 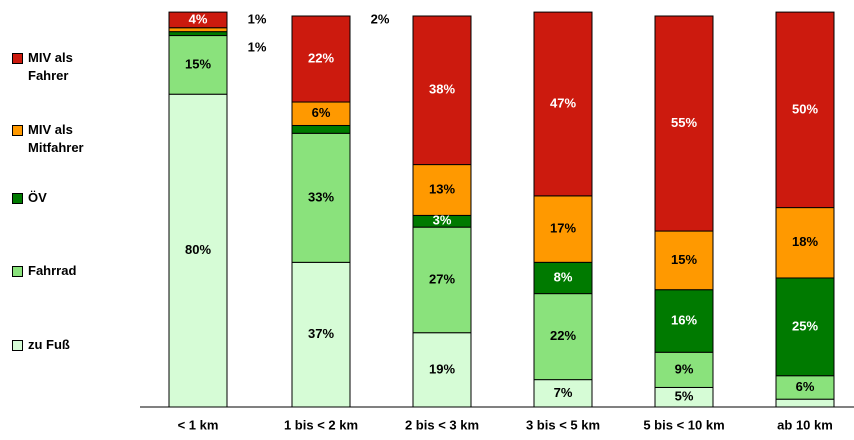 I want to click on data-label: 19%, so click(x=442, y=368).